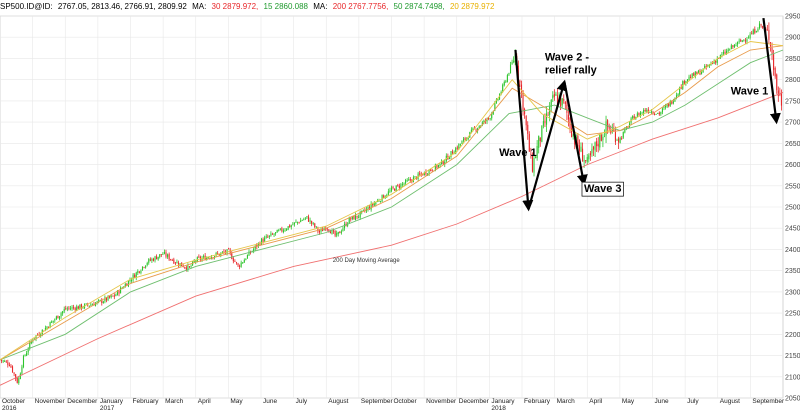  I want to click on x-tick-label: November, so click(50, 401).